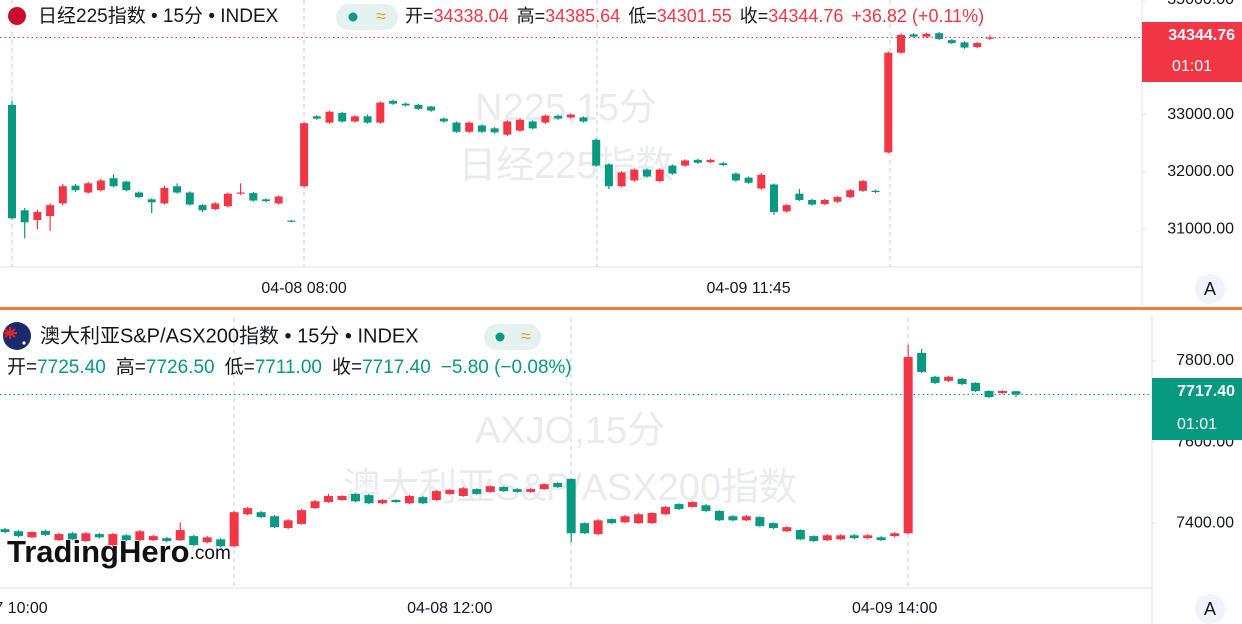  I want to click on flag-icon, so click(17, 16).